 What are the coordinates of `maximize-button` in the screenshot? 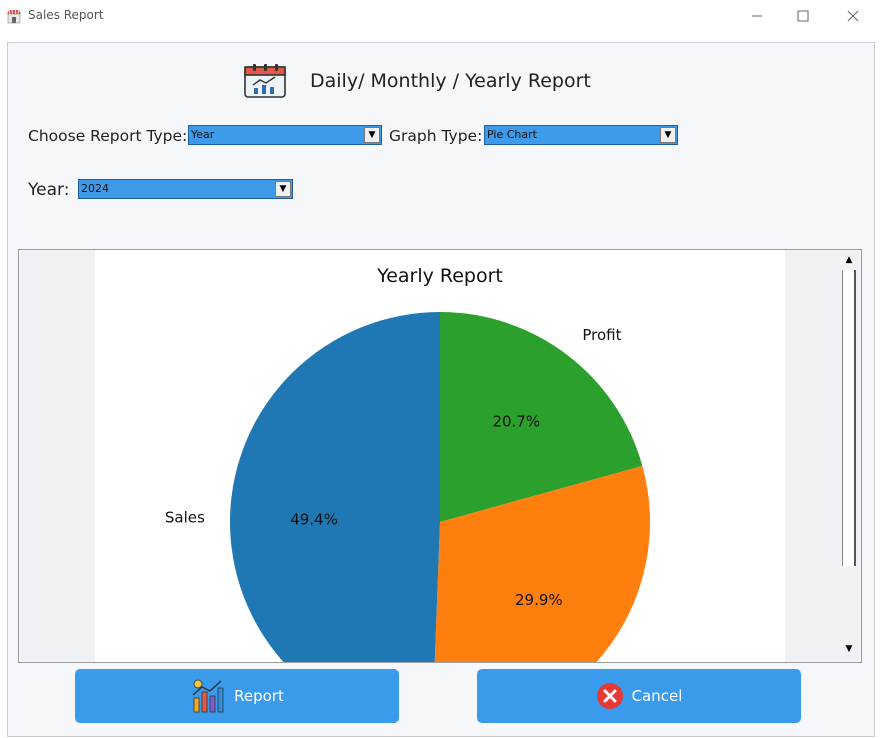 It's located at (803, 16).